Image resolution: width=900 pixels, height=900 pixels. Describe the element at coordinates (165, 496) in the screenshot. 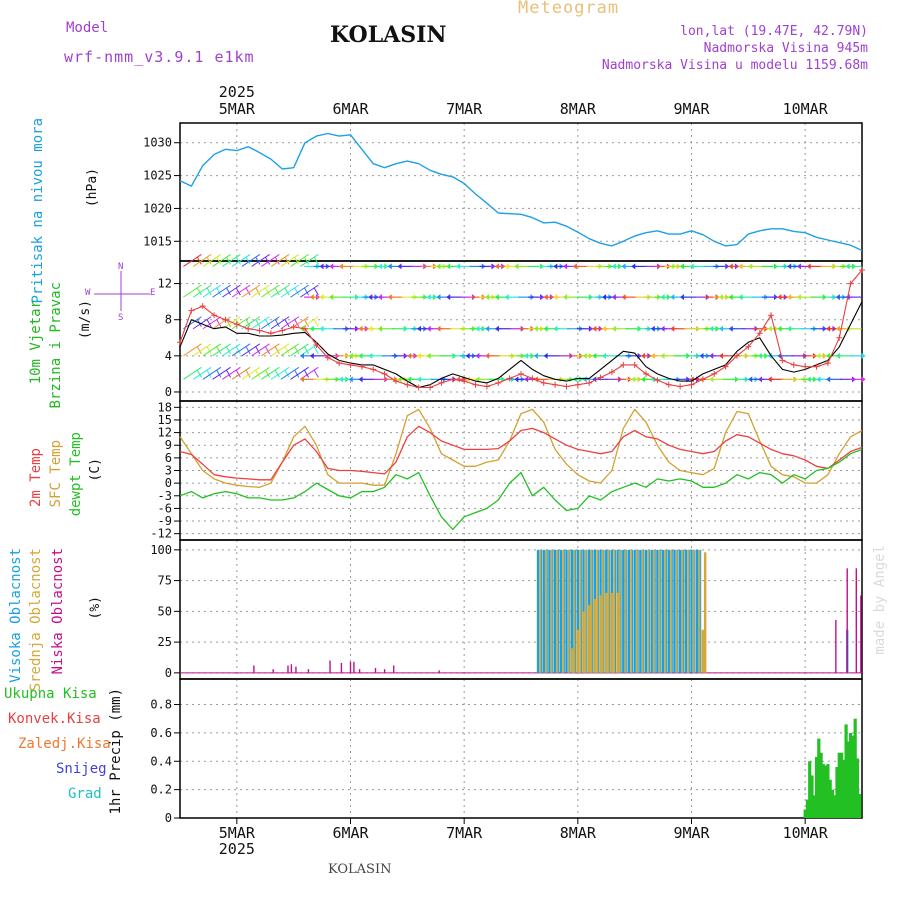

I see `y-tick-label: -3` at that location.